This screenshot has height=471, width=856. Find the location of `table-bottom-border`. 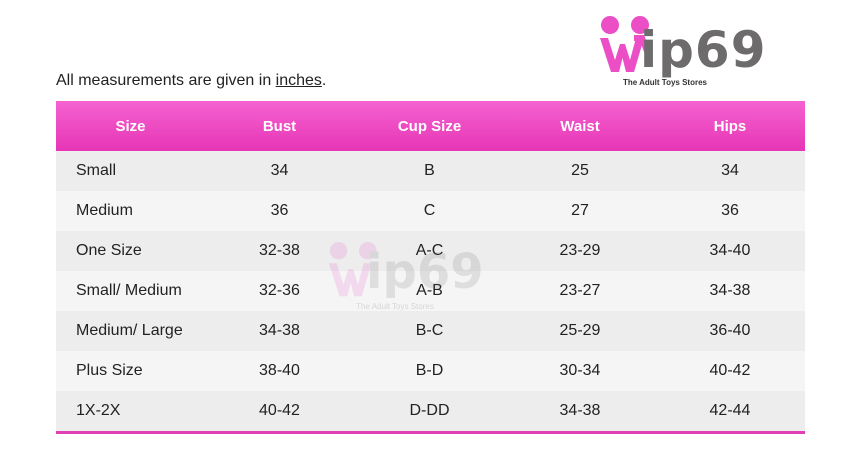

table-bottom-border is located at coordinates (430, 432).